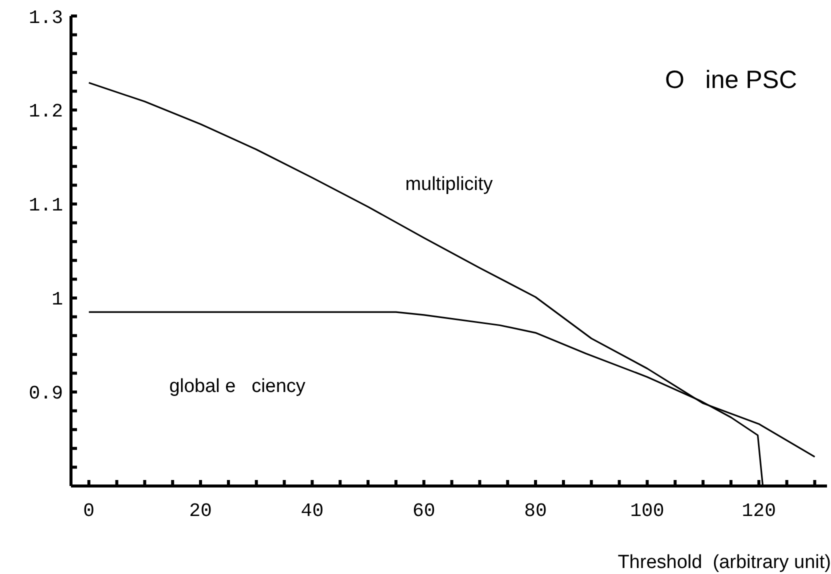 This screenshot has height=574, width=831. What do you see at coordinates (45, 393) in the screenshot?
I see `y-tick-label: 0.9` at bounding box center [45, 393].